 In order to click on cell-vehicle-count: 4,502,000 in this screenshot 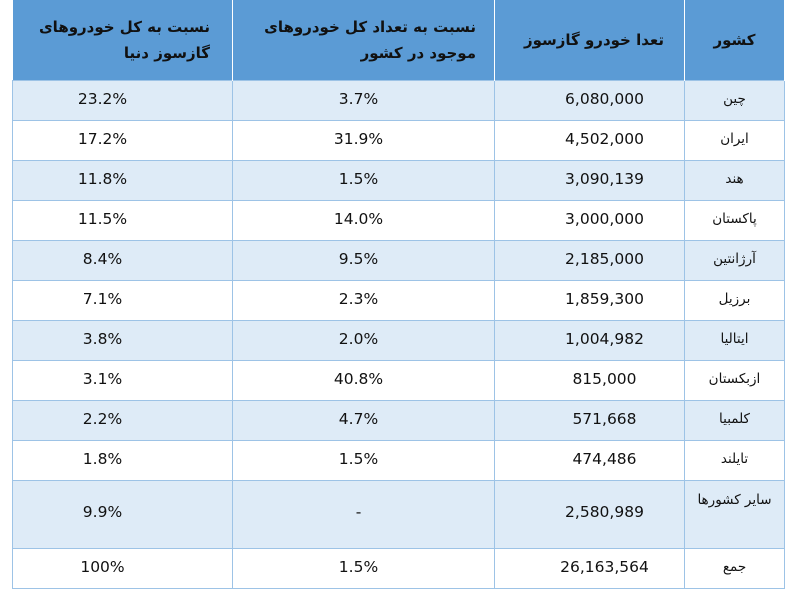, I will do `click(589, 140)`.